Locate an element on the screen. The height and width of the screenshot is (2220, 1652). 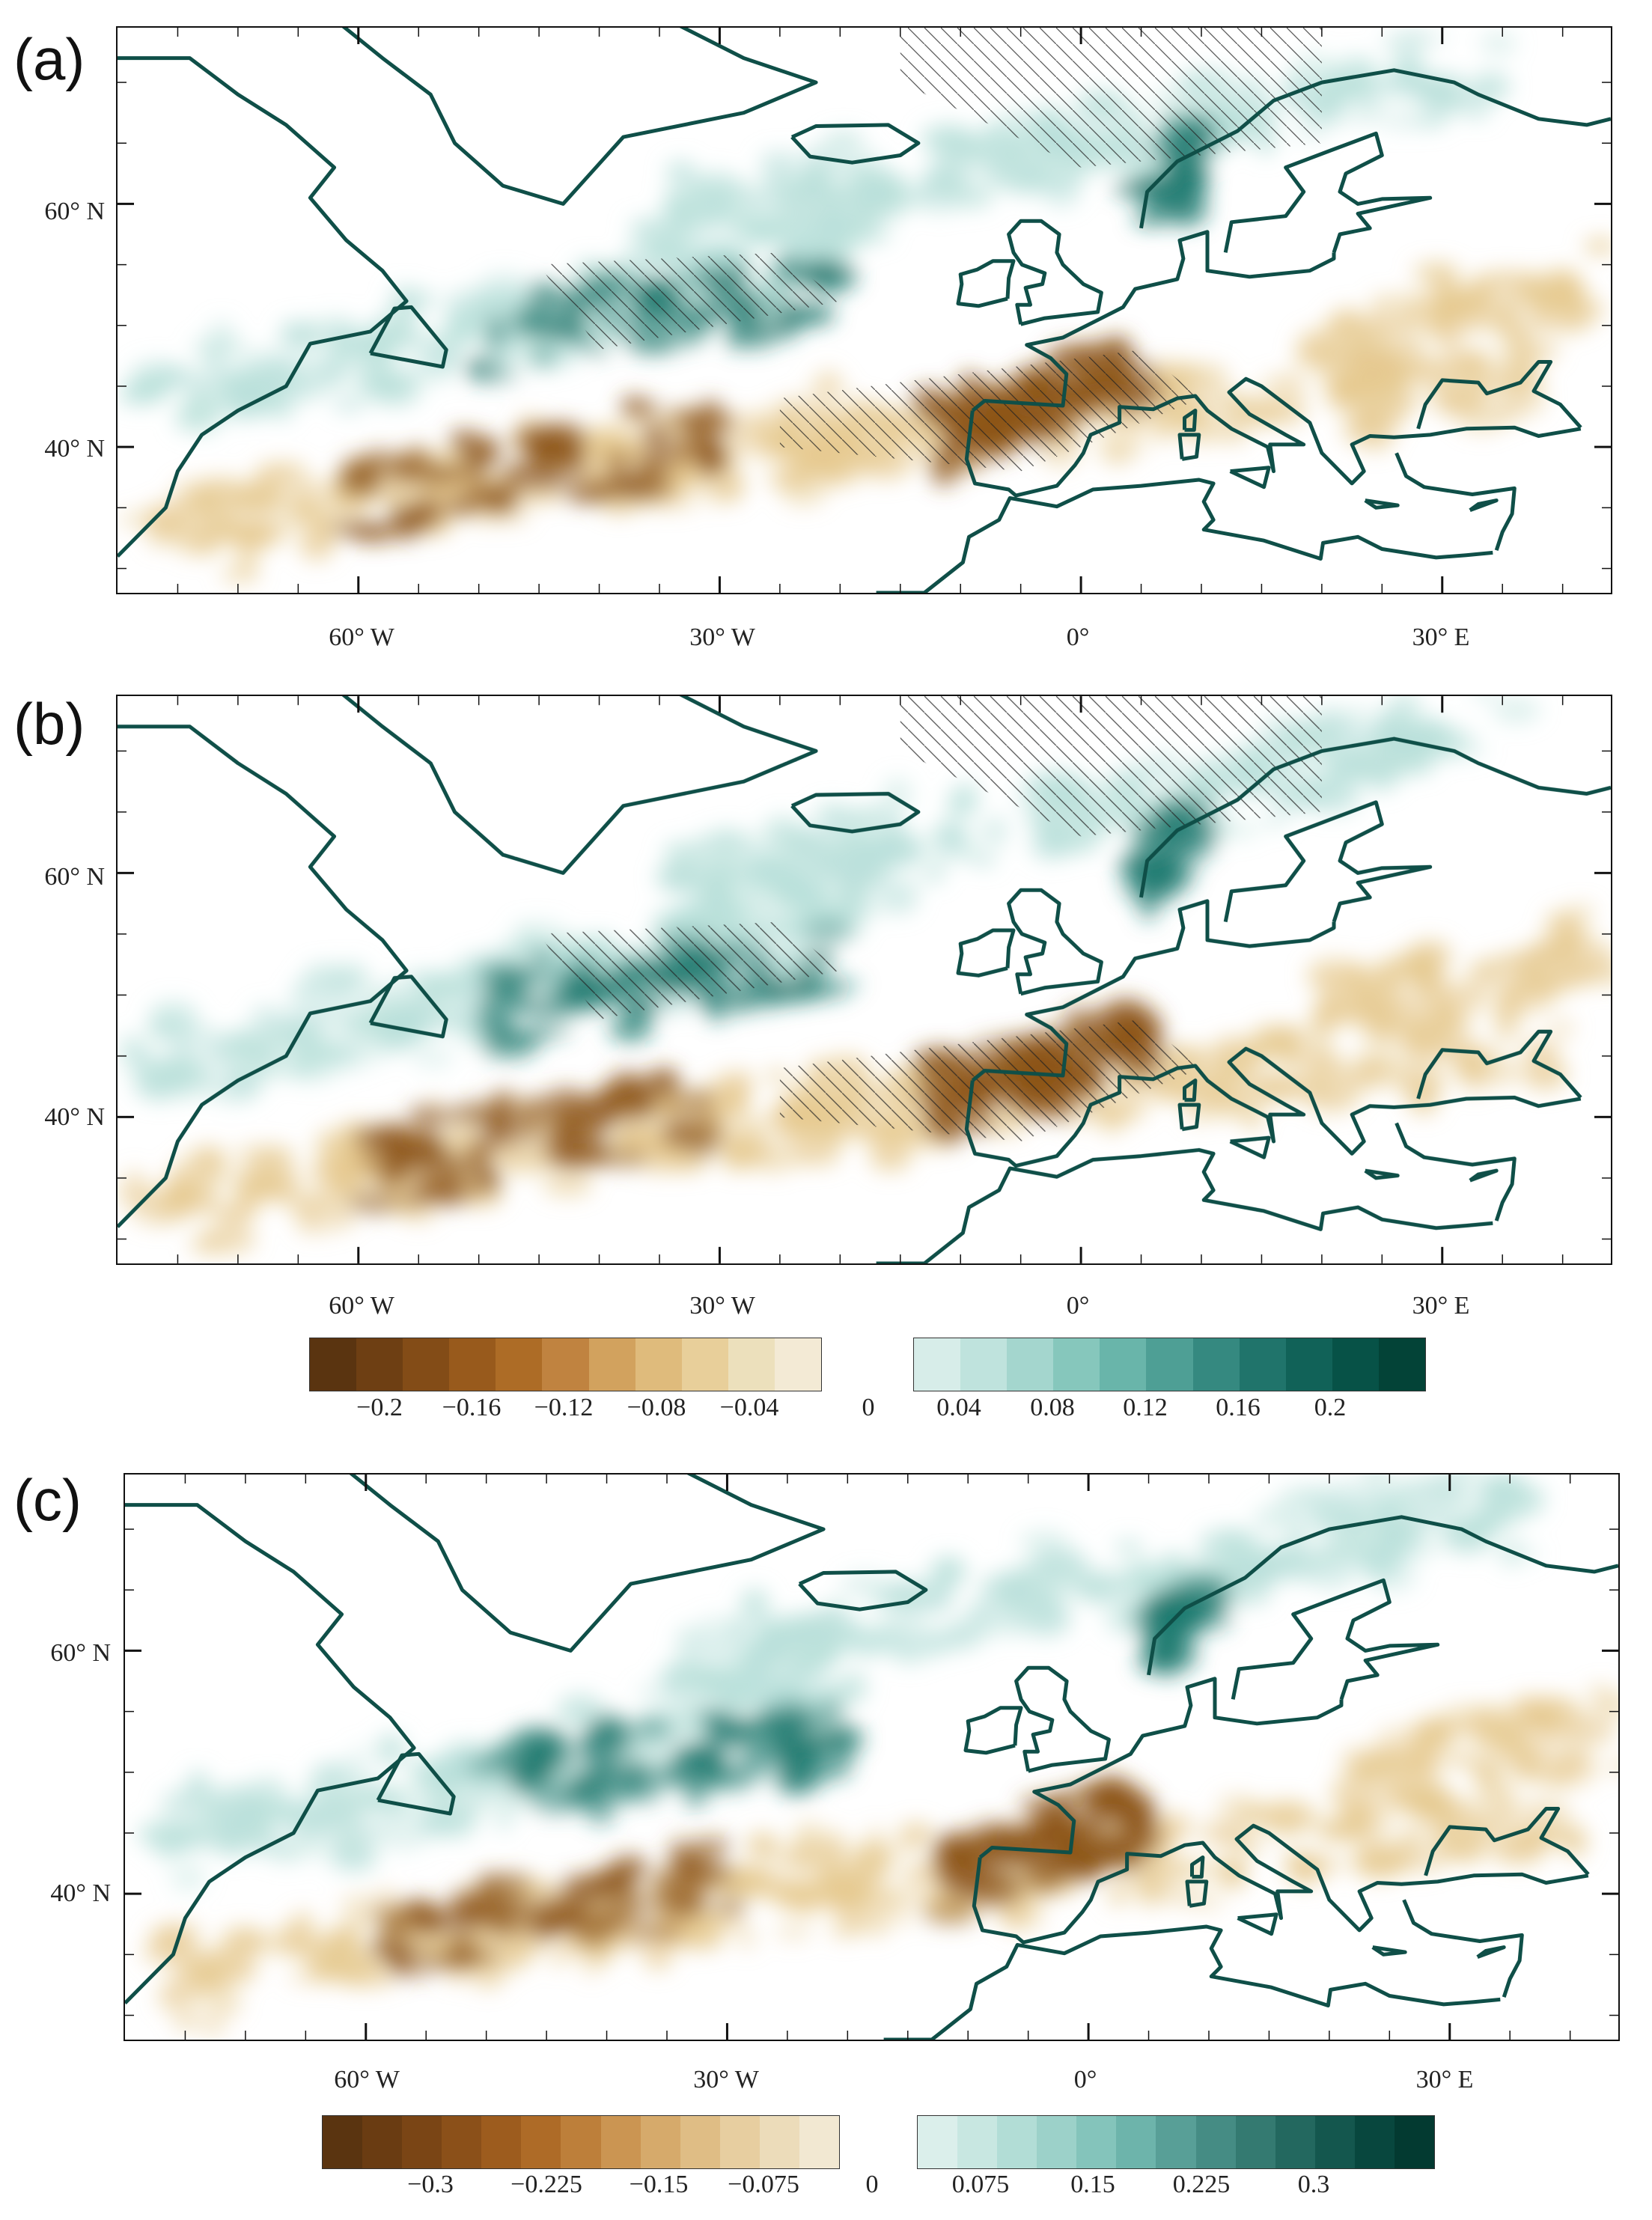
colorbar-tick-label: −0.15 is located at coordinates (659, 2184).